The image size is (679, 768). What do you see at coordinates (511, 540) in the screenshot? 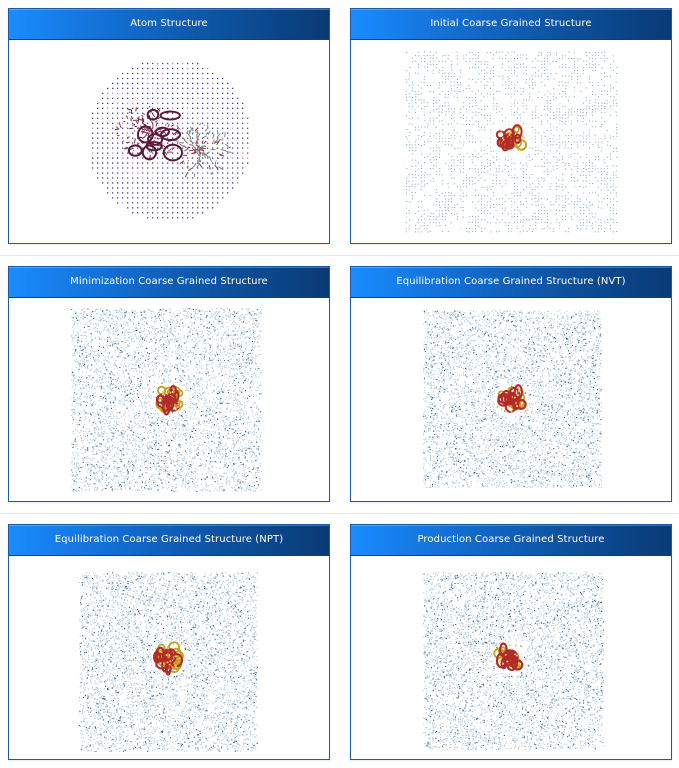
I see `panel-title: Production Coarse Grained Structure` at bounding box center [511, 540].